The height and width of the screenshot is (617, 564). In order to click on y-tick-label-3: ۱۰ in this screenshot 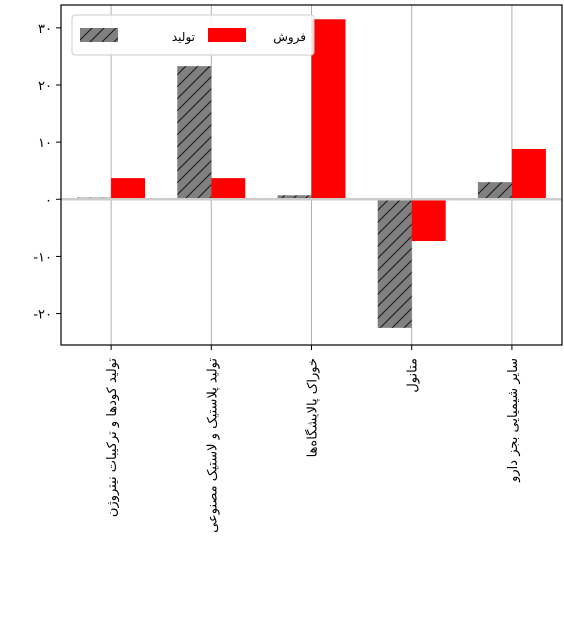, I will do `click(45, 143)`.